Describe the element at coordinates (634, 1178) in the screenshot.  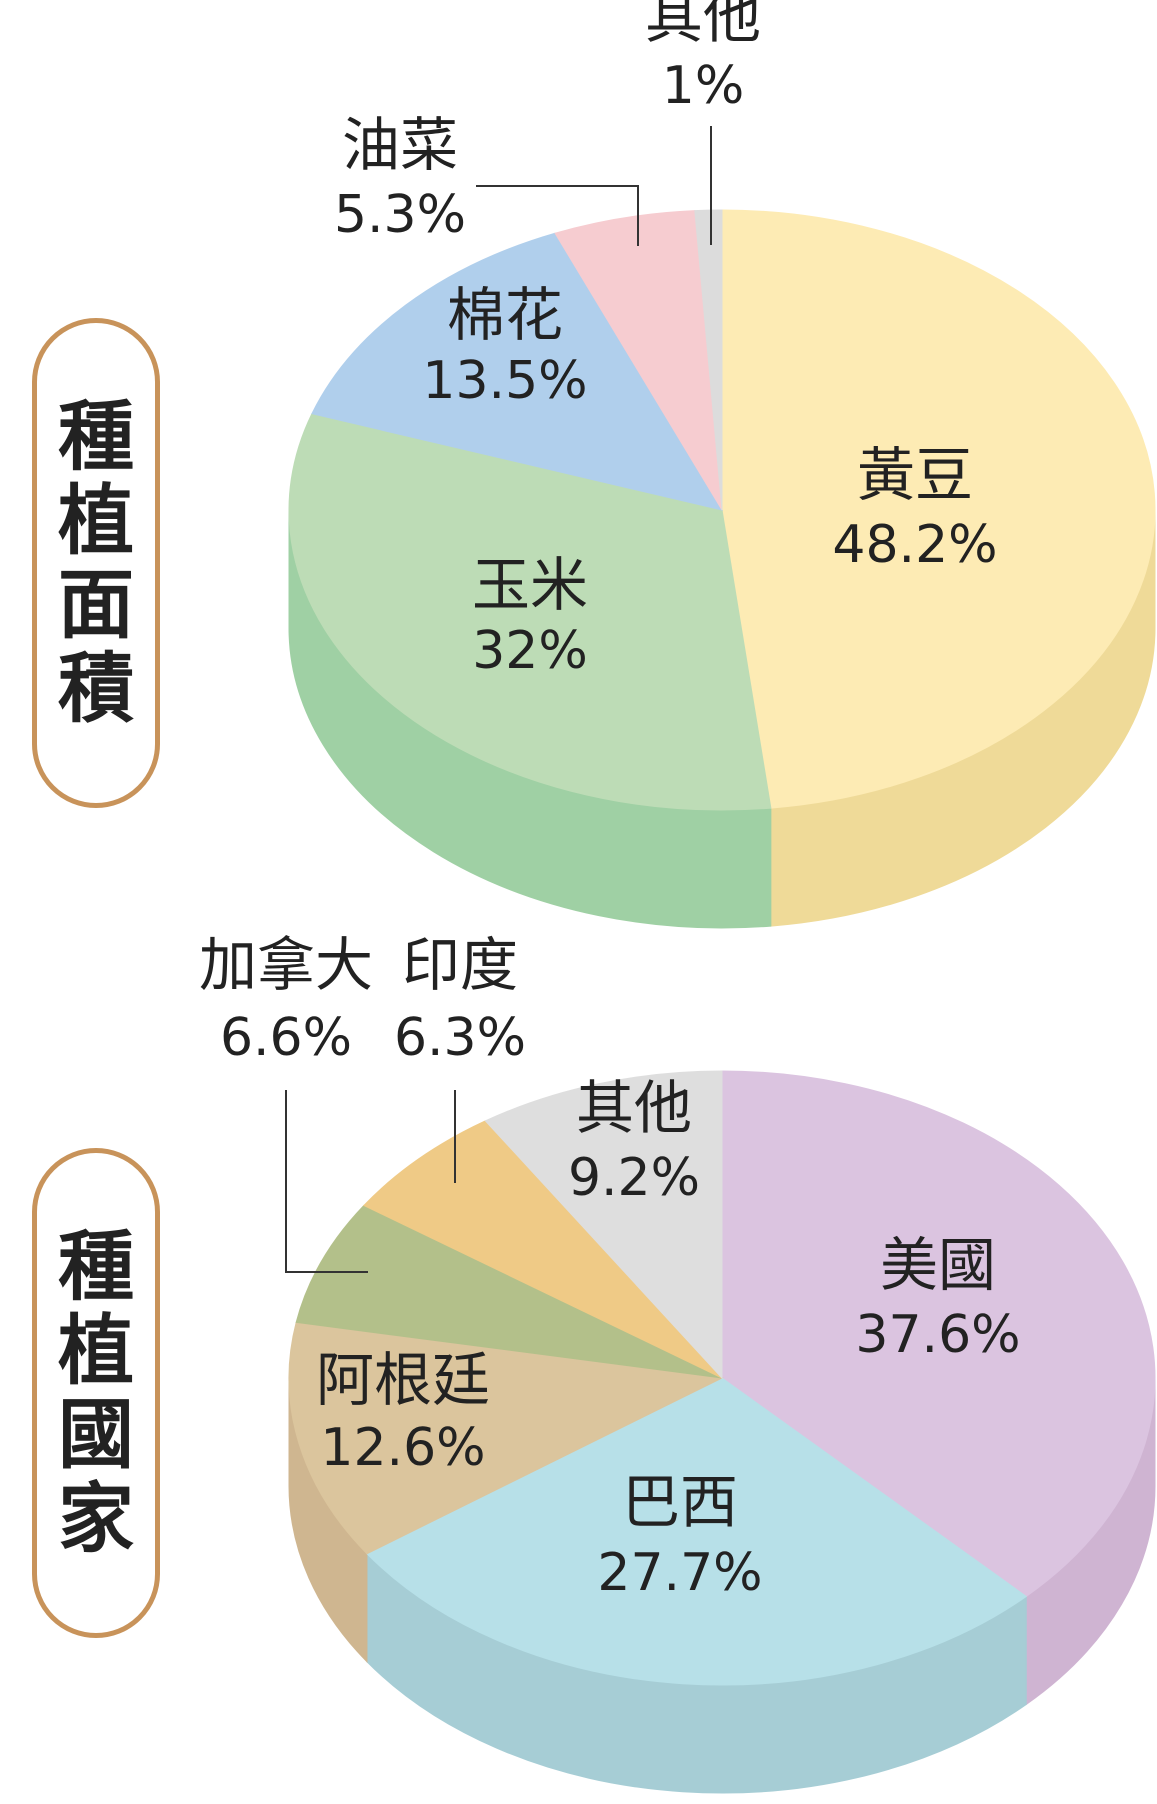
I see `slice-value-label: 9.2%` at that location.